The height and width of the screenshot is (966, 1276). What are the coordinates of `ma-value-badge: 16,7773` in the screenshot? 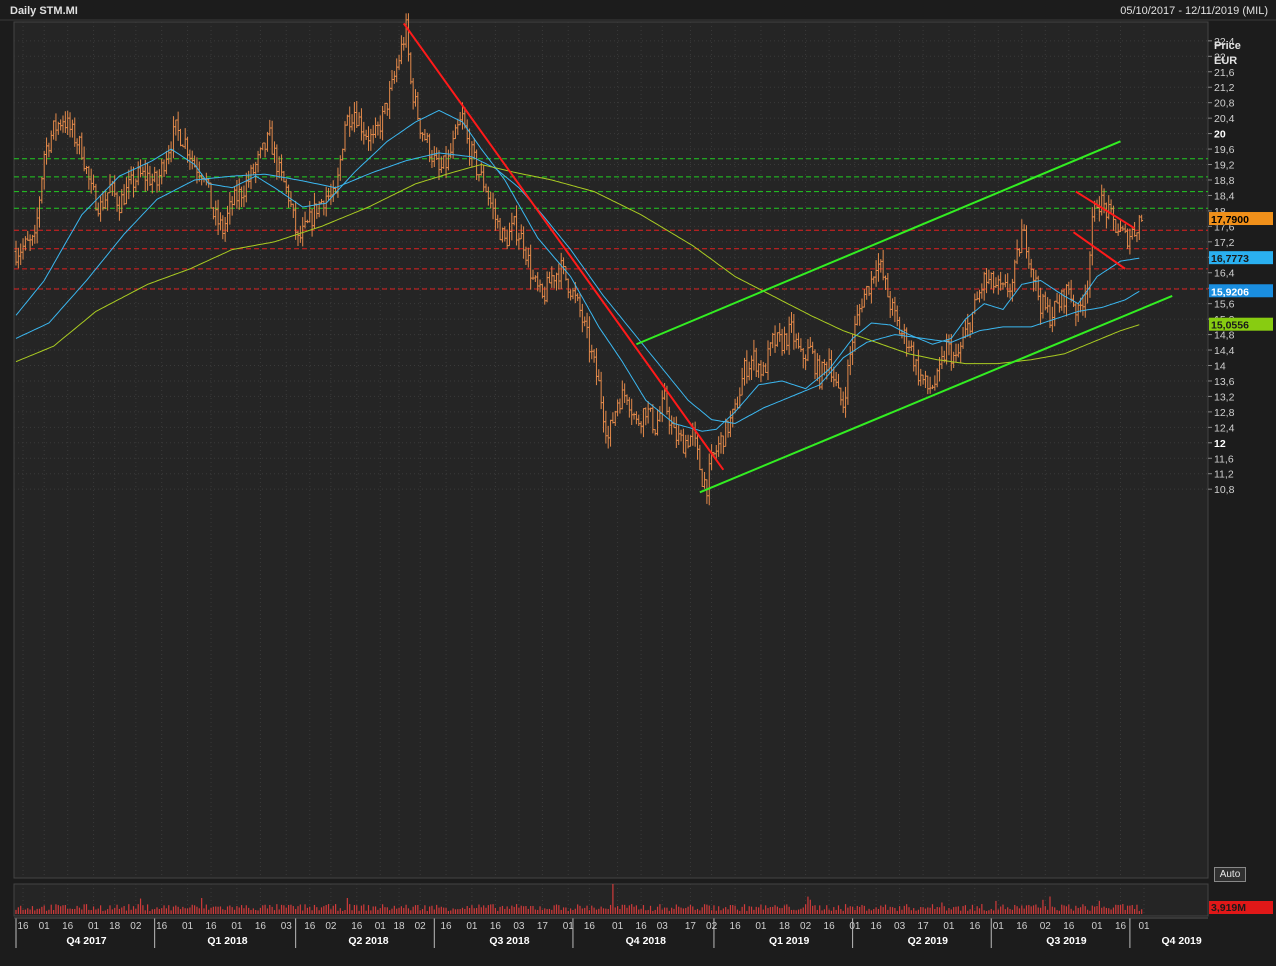 It's located at (1230, 259).